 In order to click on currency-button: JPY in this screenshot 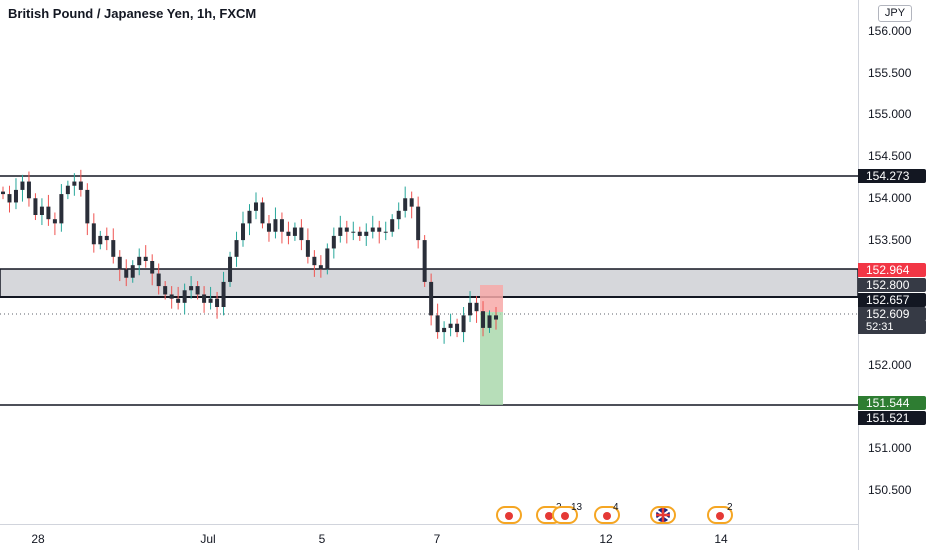, I will do `click(895, 13)`.